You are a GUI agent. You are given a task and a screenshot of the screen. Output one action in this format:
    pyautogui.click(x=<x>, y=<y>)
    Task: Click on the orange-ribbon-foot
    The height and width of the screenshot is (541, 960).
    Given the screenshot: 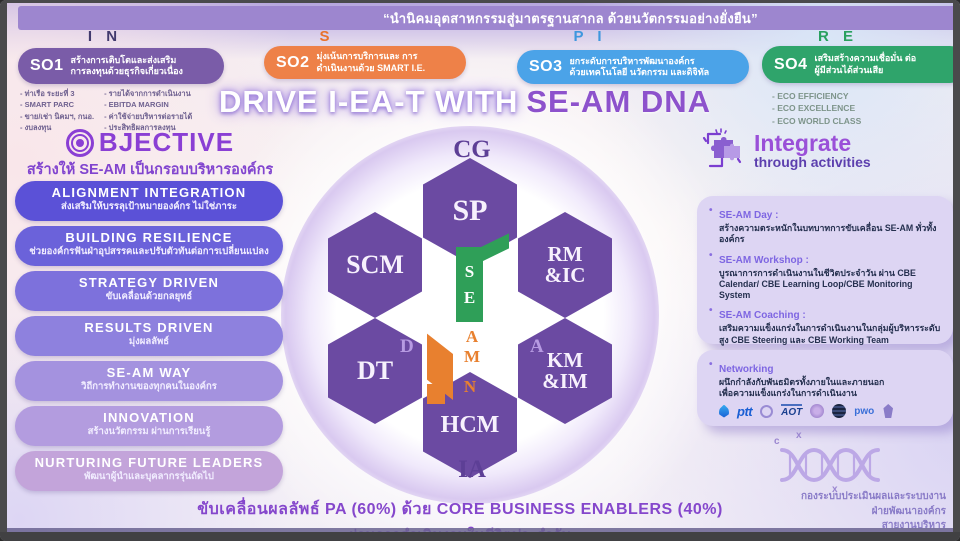 What is the action you would take?
    pyautogui.click(x=436, y=394)
    